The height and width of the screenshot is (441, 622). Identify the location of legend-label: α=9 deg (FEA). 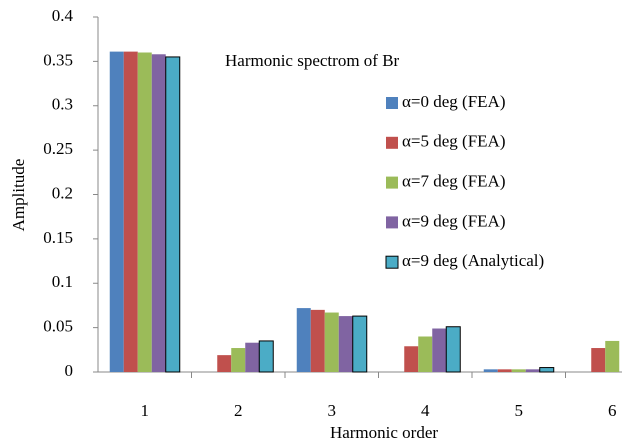
(453, 220).